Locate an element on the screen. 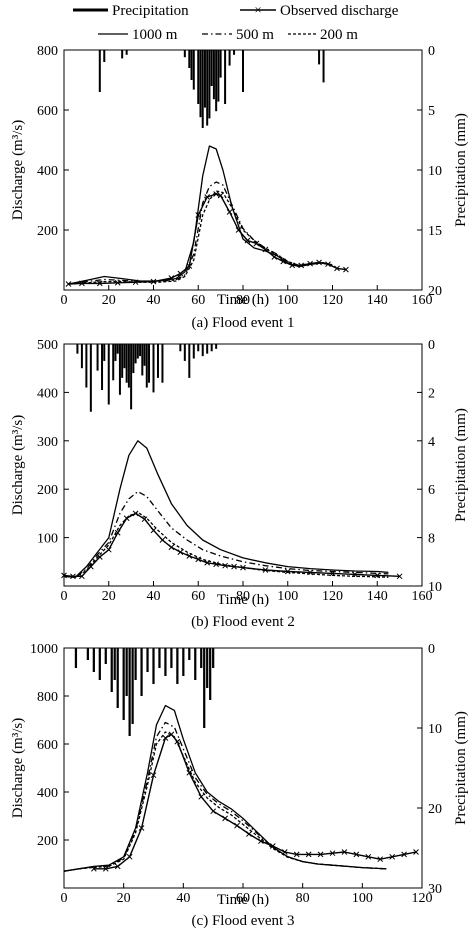 This screenshot has height=930, width=474. observed-markers is located at coordinates (207, 239).